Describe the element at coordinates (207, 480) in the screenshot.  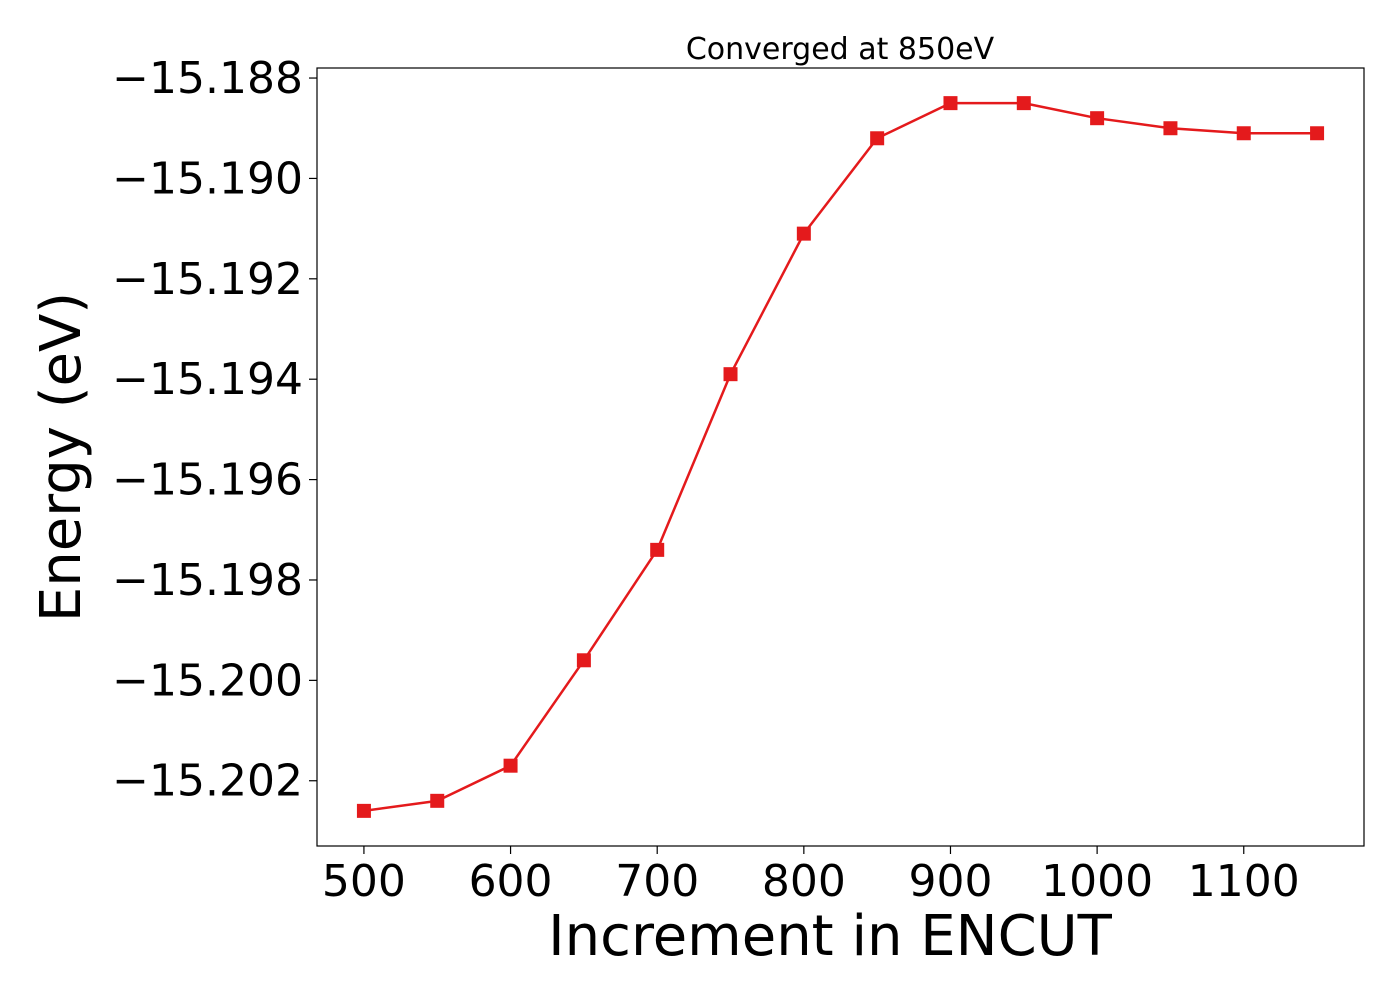
I see `y-tick-label: −15.196` at that location.